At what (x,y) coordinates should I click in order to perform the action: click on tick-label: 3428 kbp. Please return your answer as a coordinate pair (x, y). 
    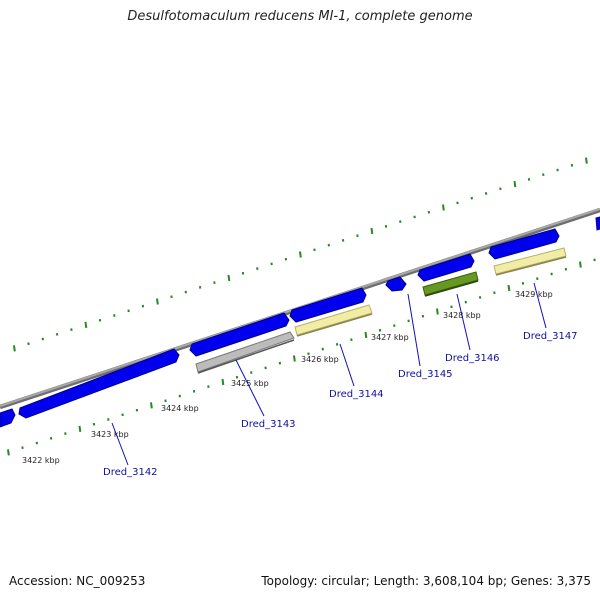
    Looking at the image, I should click on (462, 315).